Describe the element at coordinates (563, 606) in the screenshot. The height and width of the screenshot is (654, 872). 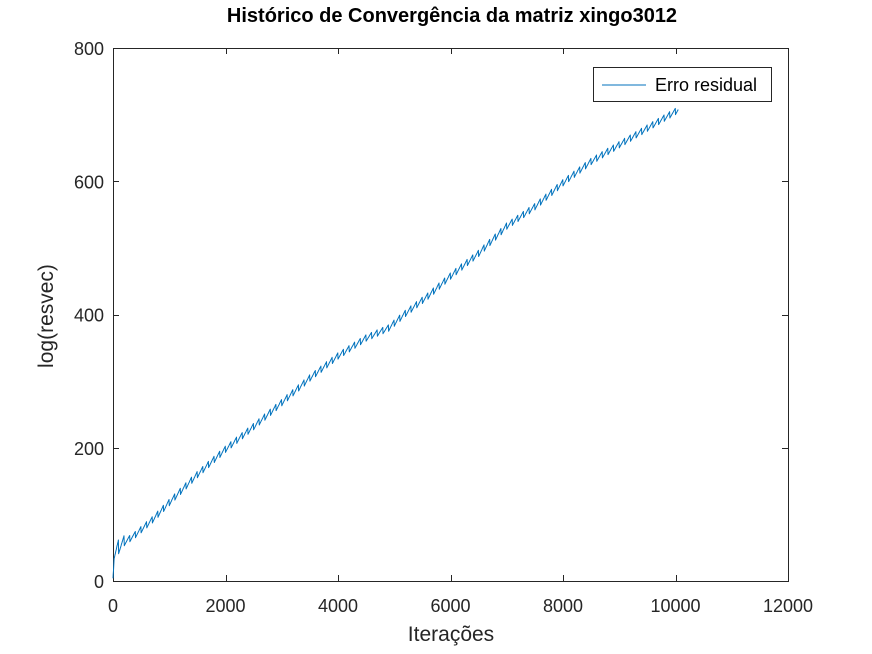
I see `x-tick-label: 8000` at that location.